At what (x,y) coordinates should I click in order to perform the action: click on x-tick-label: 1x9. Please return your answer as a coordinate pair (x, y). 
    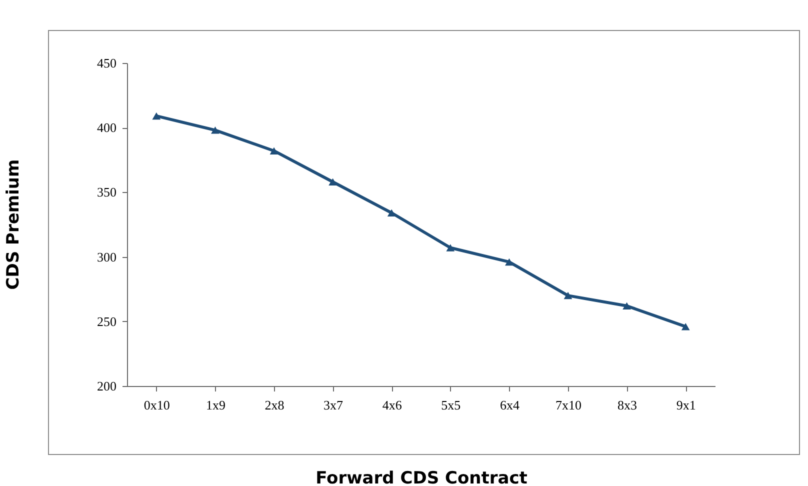
    Looking at the image, I should click on (216, 405).